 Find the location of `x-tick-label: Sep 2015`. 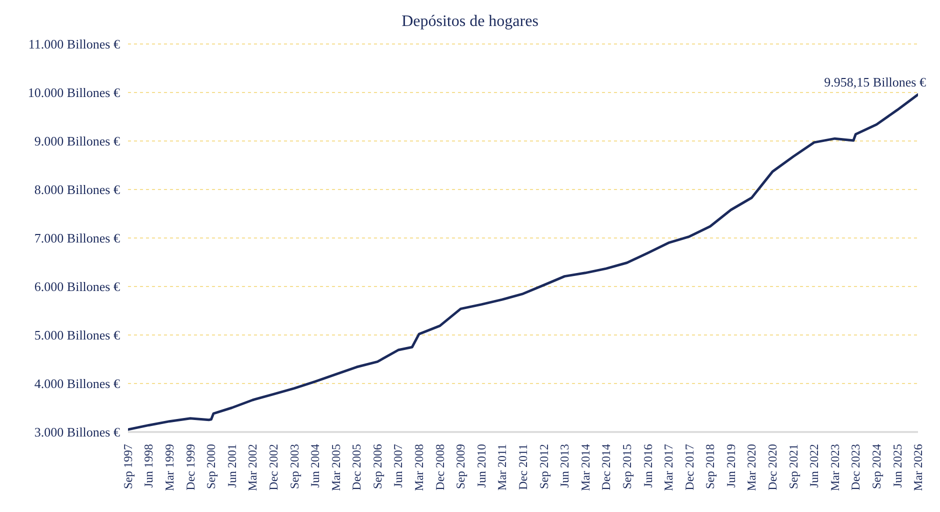

x-tick-label: Sep 2015 is located at coordinates (627, 466).